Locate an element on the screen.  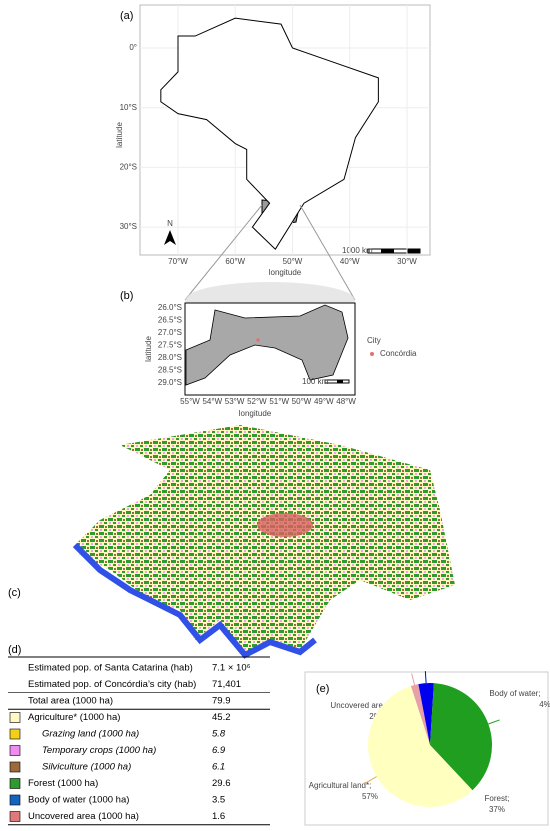
slice-label: Body of water; is located at coordinates (514, 693).